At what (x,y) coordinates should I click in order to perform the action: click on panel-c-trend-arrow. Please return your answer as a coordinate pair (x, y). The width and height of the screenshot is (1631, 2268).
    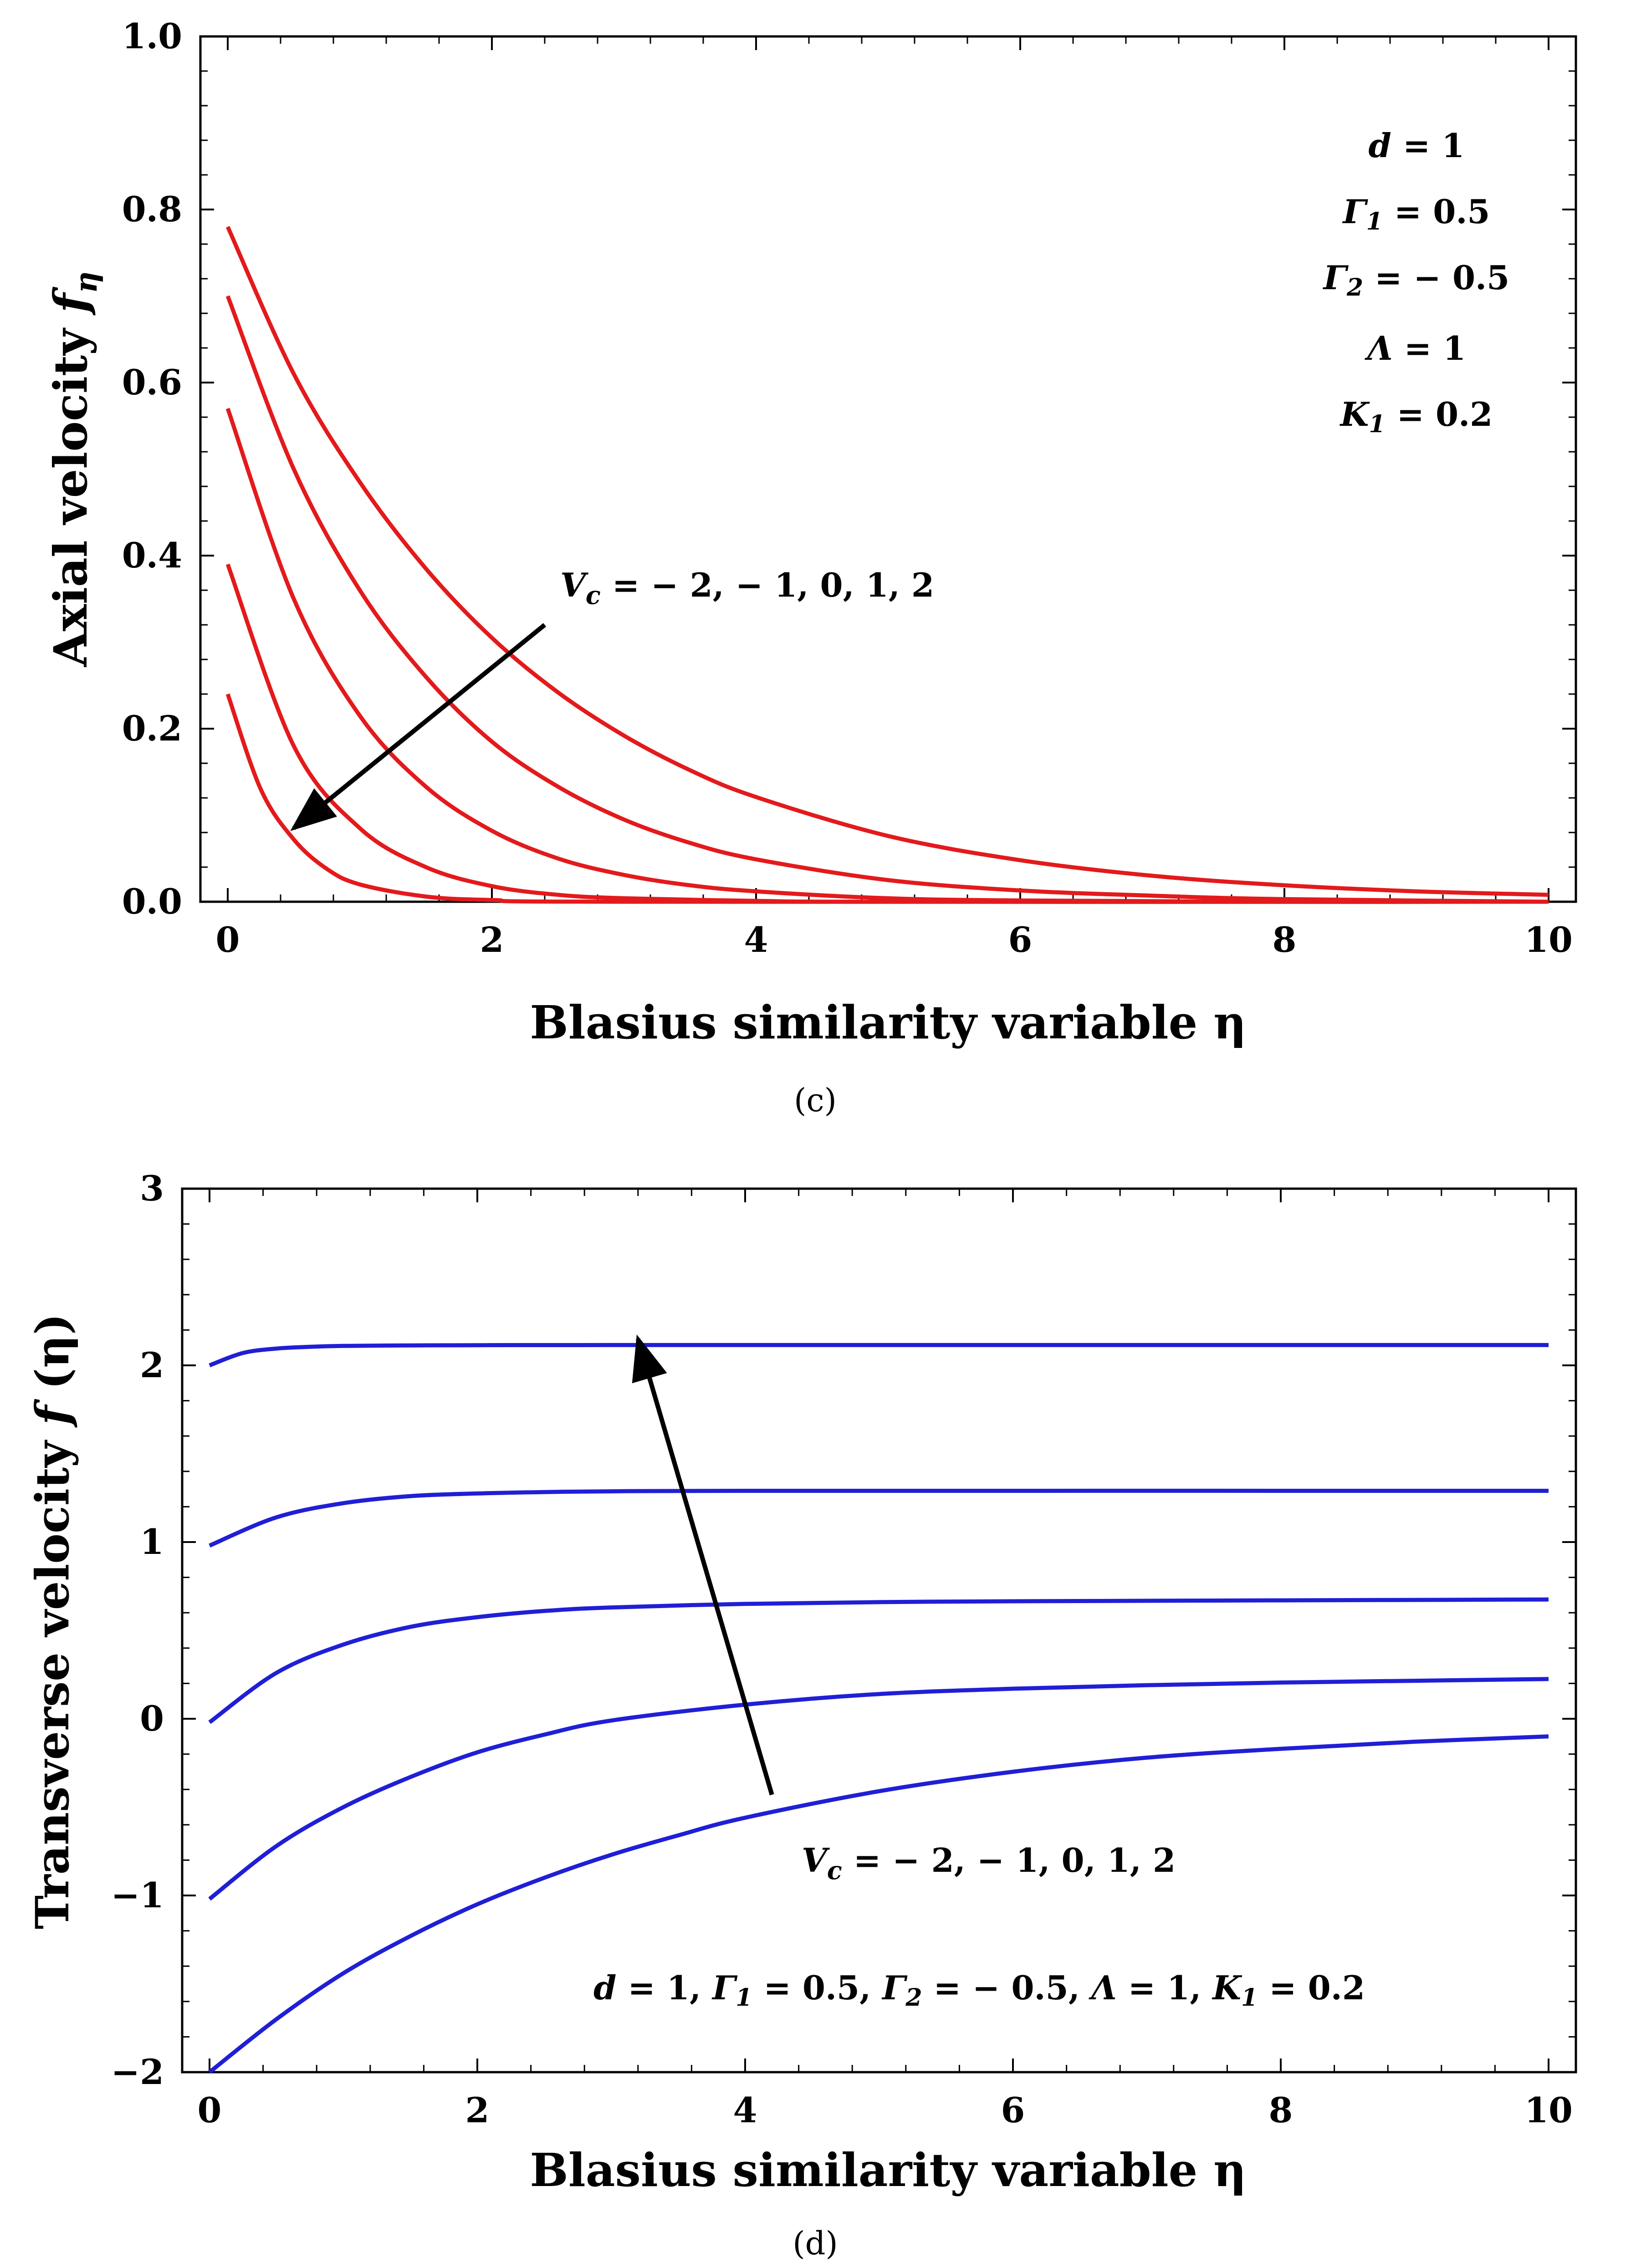
    Looking at the image, I should click on (418, 727).